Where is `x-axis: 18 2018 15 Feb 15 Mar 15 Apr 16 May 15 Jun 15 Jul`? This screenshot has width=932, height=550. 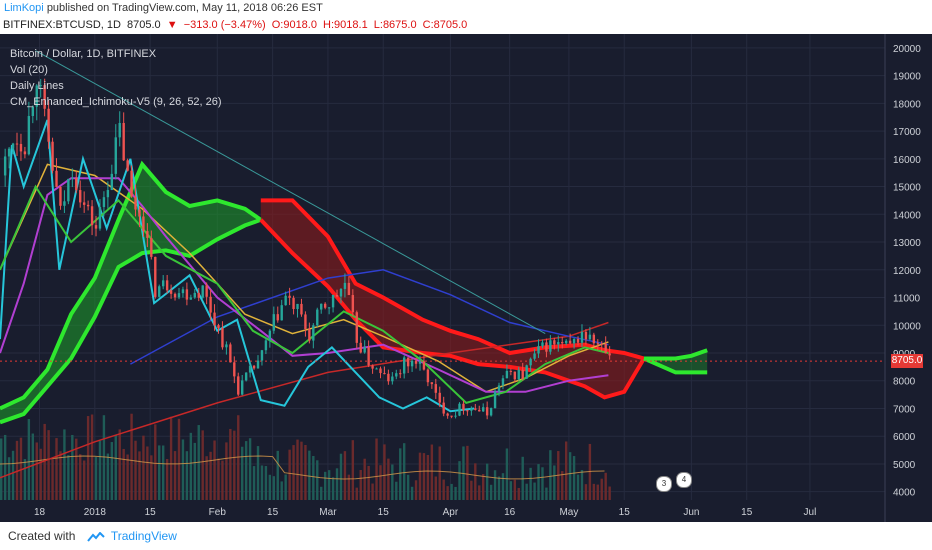
x-axis: 18 2018 15 Feb 15 Mar 15 Apr 16 May 15 Jun 15 Jul is located at coordinates (425, 512).